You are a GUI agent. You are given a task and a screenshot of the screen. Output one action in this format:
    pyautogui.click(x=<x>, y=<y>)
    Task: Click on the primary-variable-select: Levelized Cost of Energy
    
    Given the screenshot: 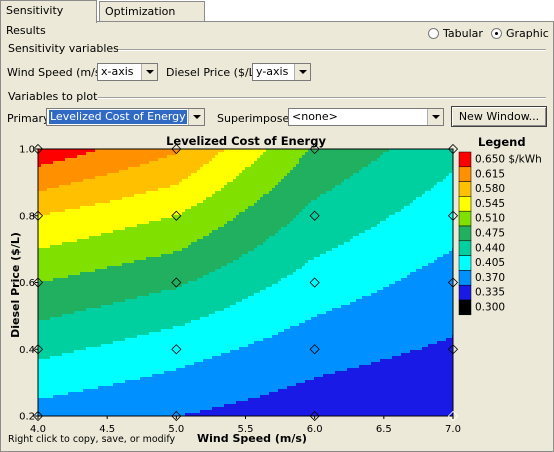 What is the action you would take?
    pyautogui.click(x=125, y=117)
    